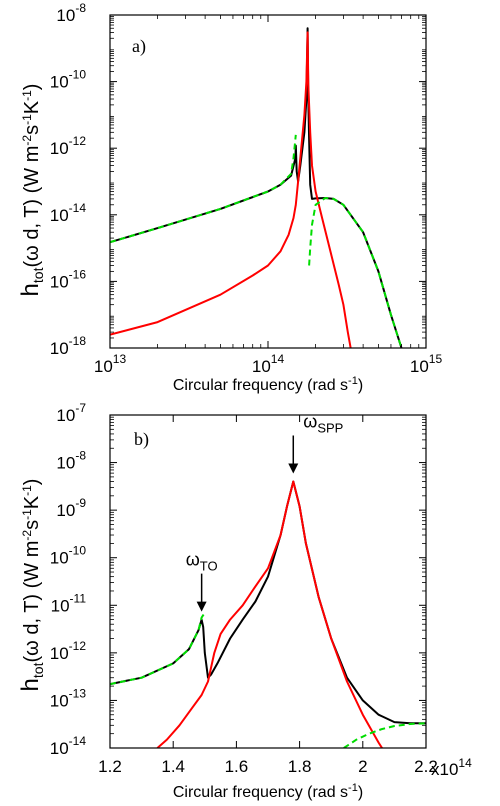 The height and width of the screenshot is (806, 500). Describe the element at coordinates (360, 792) in the screenshot. I see `x-axis-label-b-end: )` at that location.